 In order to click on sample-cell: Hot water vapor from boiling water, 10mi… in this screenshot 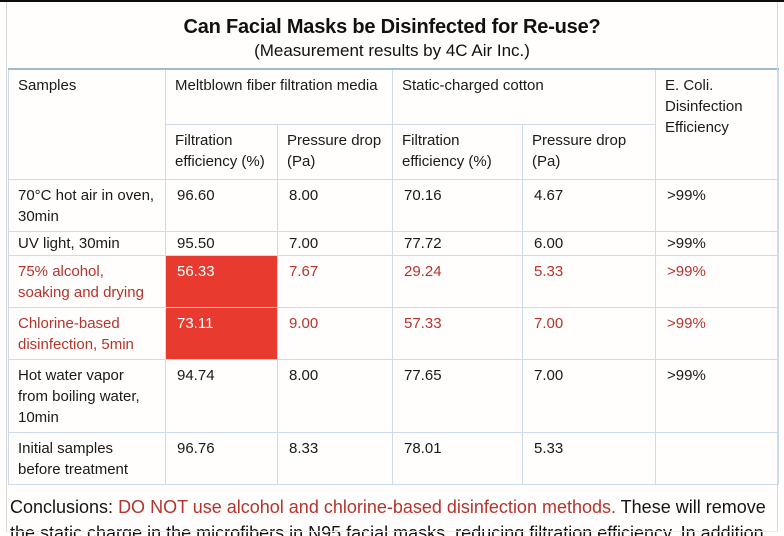, I will do `click(87, 395)`.